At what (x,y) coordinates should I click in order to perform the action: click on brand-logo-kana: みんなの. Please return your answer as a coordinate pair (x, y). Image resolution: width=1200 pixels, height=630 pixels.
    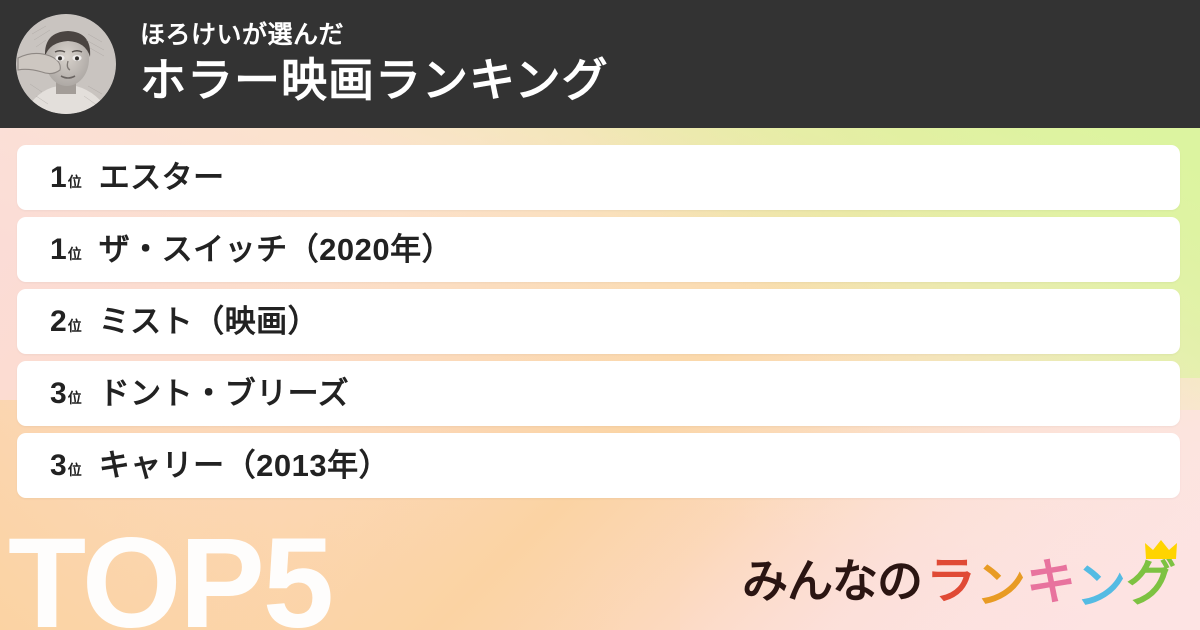
    Looking at the image, I should click on (832, 581).